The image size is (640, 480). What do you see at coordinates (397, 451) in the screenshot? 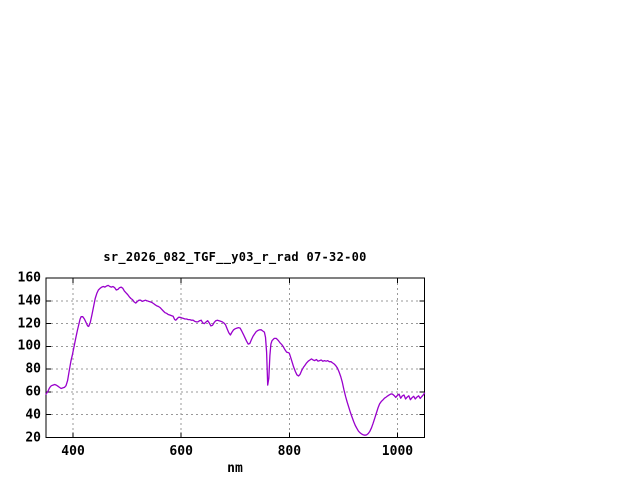
I see `x-tick-label: 1000` at bounding box center [397, 451].